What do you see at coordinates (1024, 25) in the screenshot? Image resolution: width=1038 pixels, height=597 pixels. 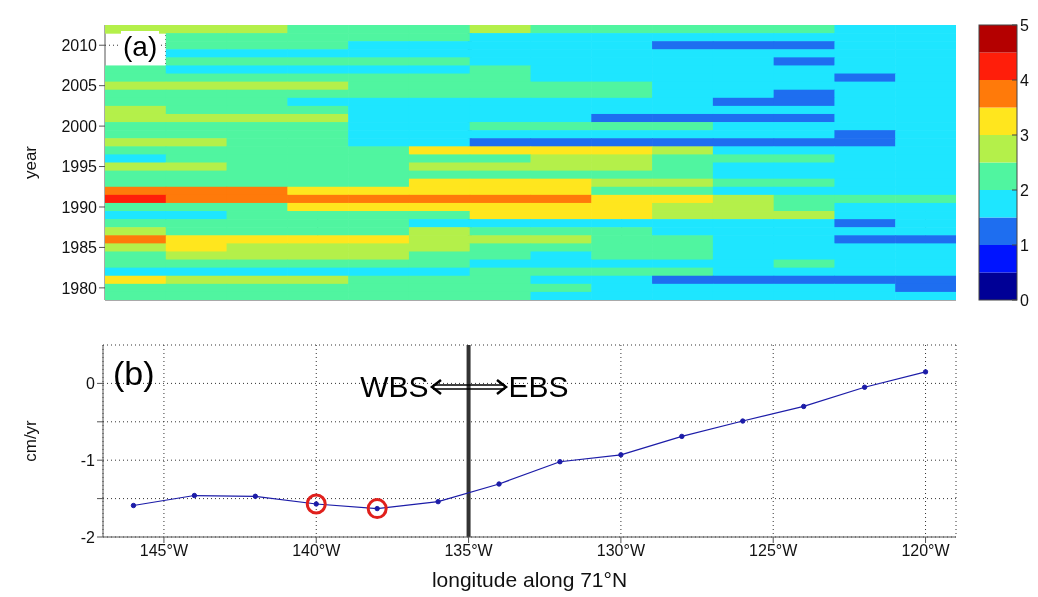 I see `color-bar-label: 5` at bounding box center [1024, 25].